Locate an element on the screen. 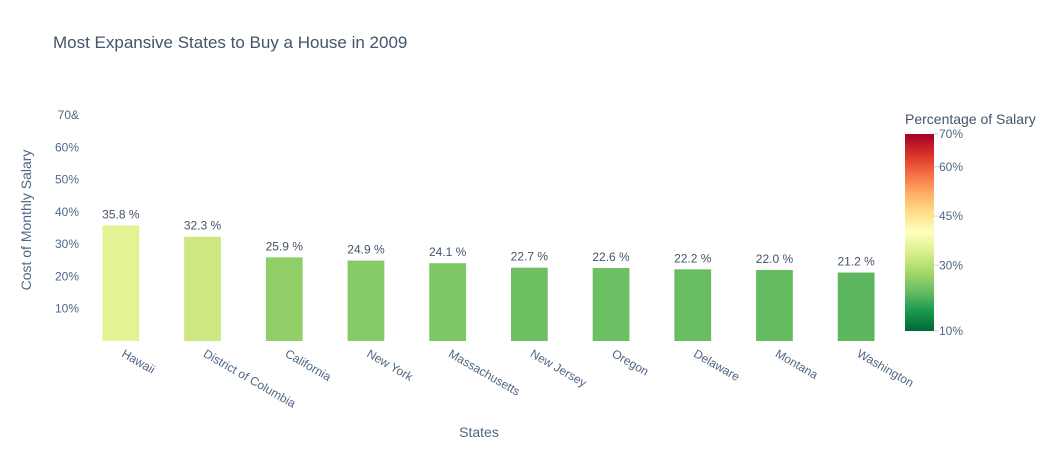 The image size is (1061, 450). x-tick-label: Washington is located at coordinates (886, 368).